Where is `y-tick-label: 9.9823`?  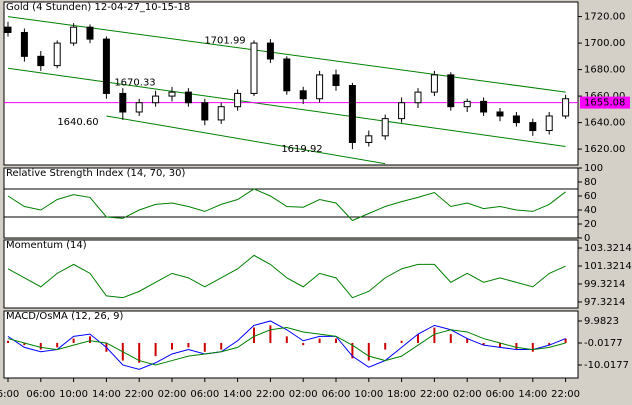 y-tick-label: 9.9823 is located at coordinates (601, 321).